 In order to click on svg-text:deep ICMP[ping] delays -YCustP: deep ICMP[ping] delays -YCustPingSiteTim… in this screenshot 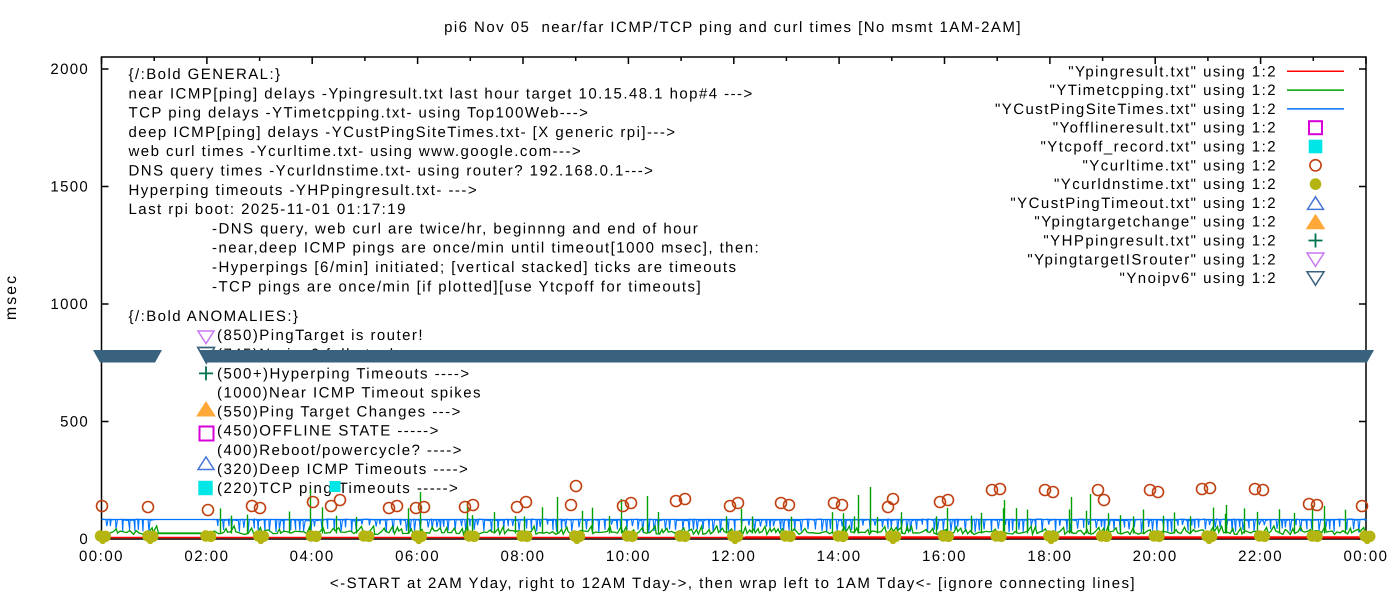, I will do `click(403, 132)`.